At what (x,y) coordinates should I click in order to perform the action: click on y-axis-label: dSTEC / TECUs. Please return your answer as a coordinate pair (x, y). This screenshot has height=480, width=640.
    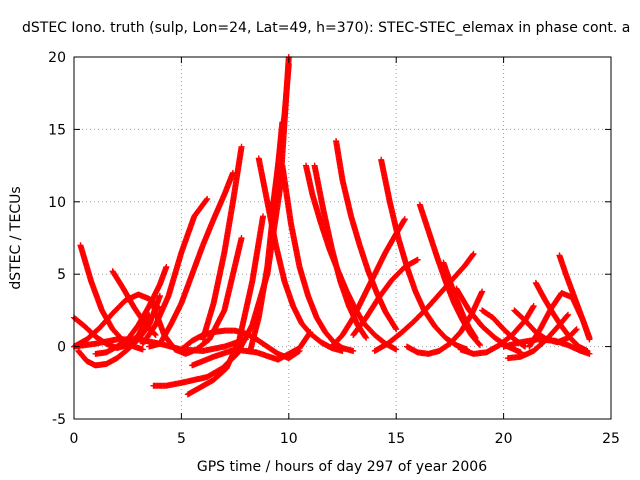
    Looking at the image, I should click on (16, 237).